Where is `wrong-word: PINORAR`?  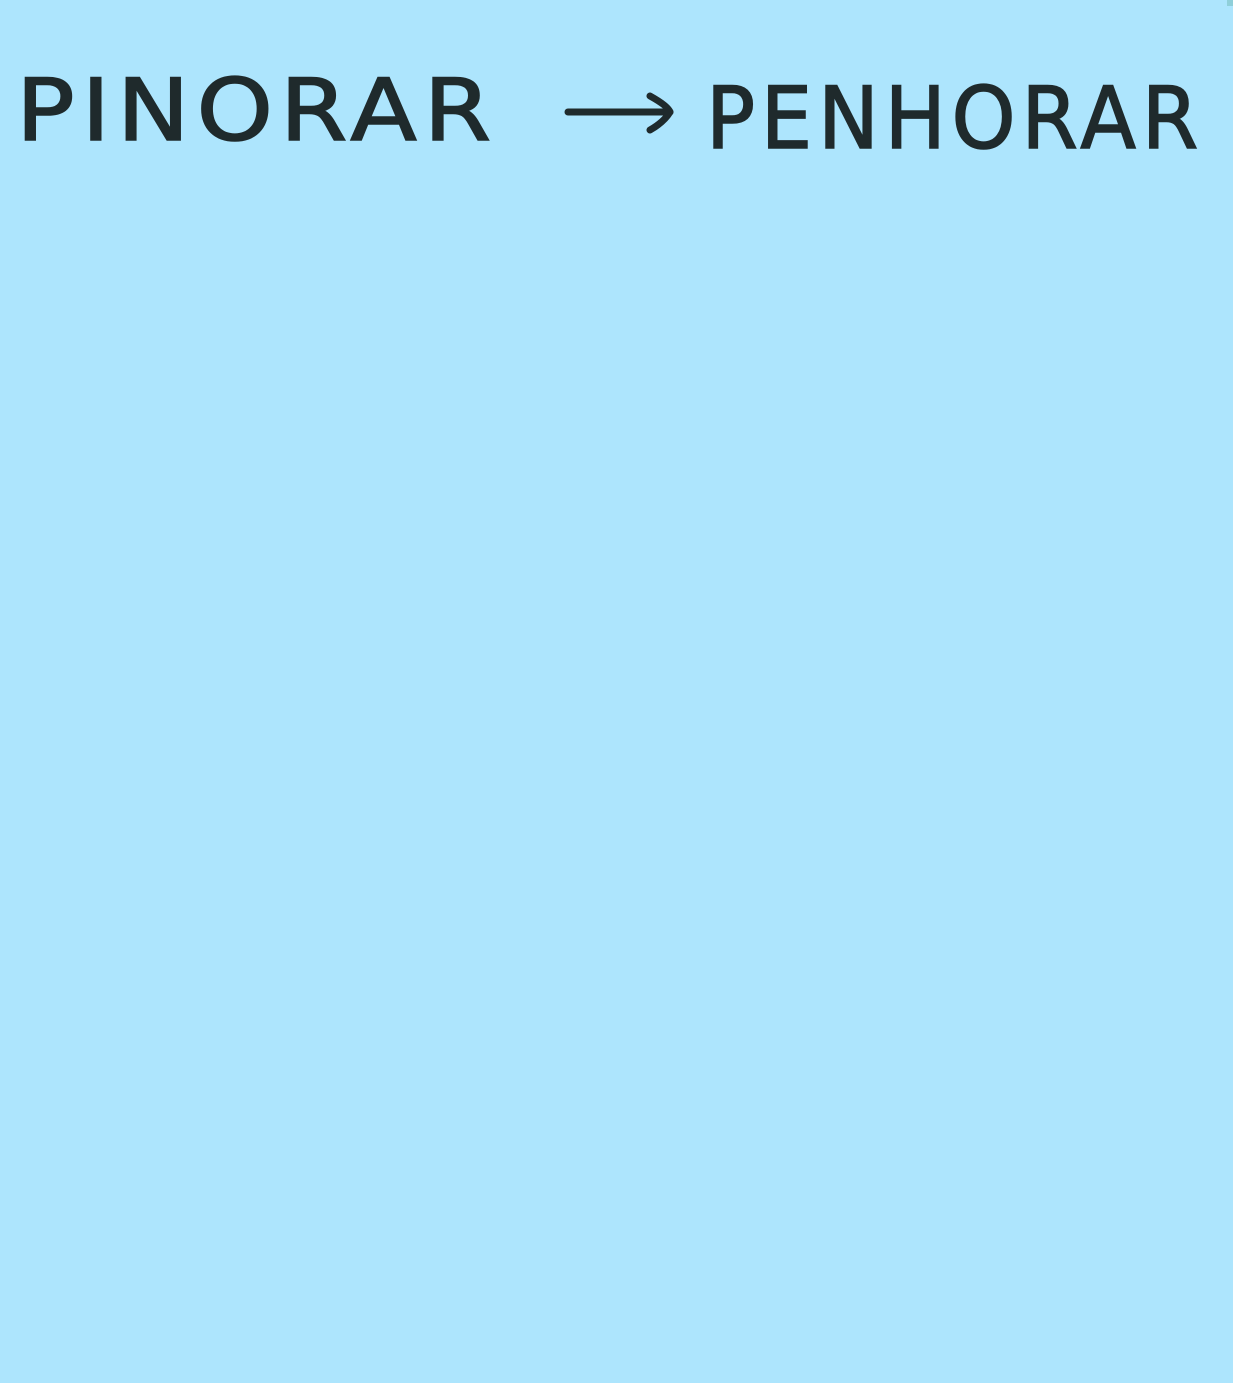 wrong-word: PINORAR is located at coordinates (257, 111).